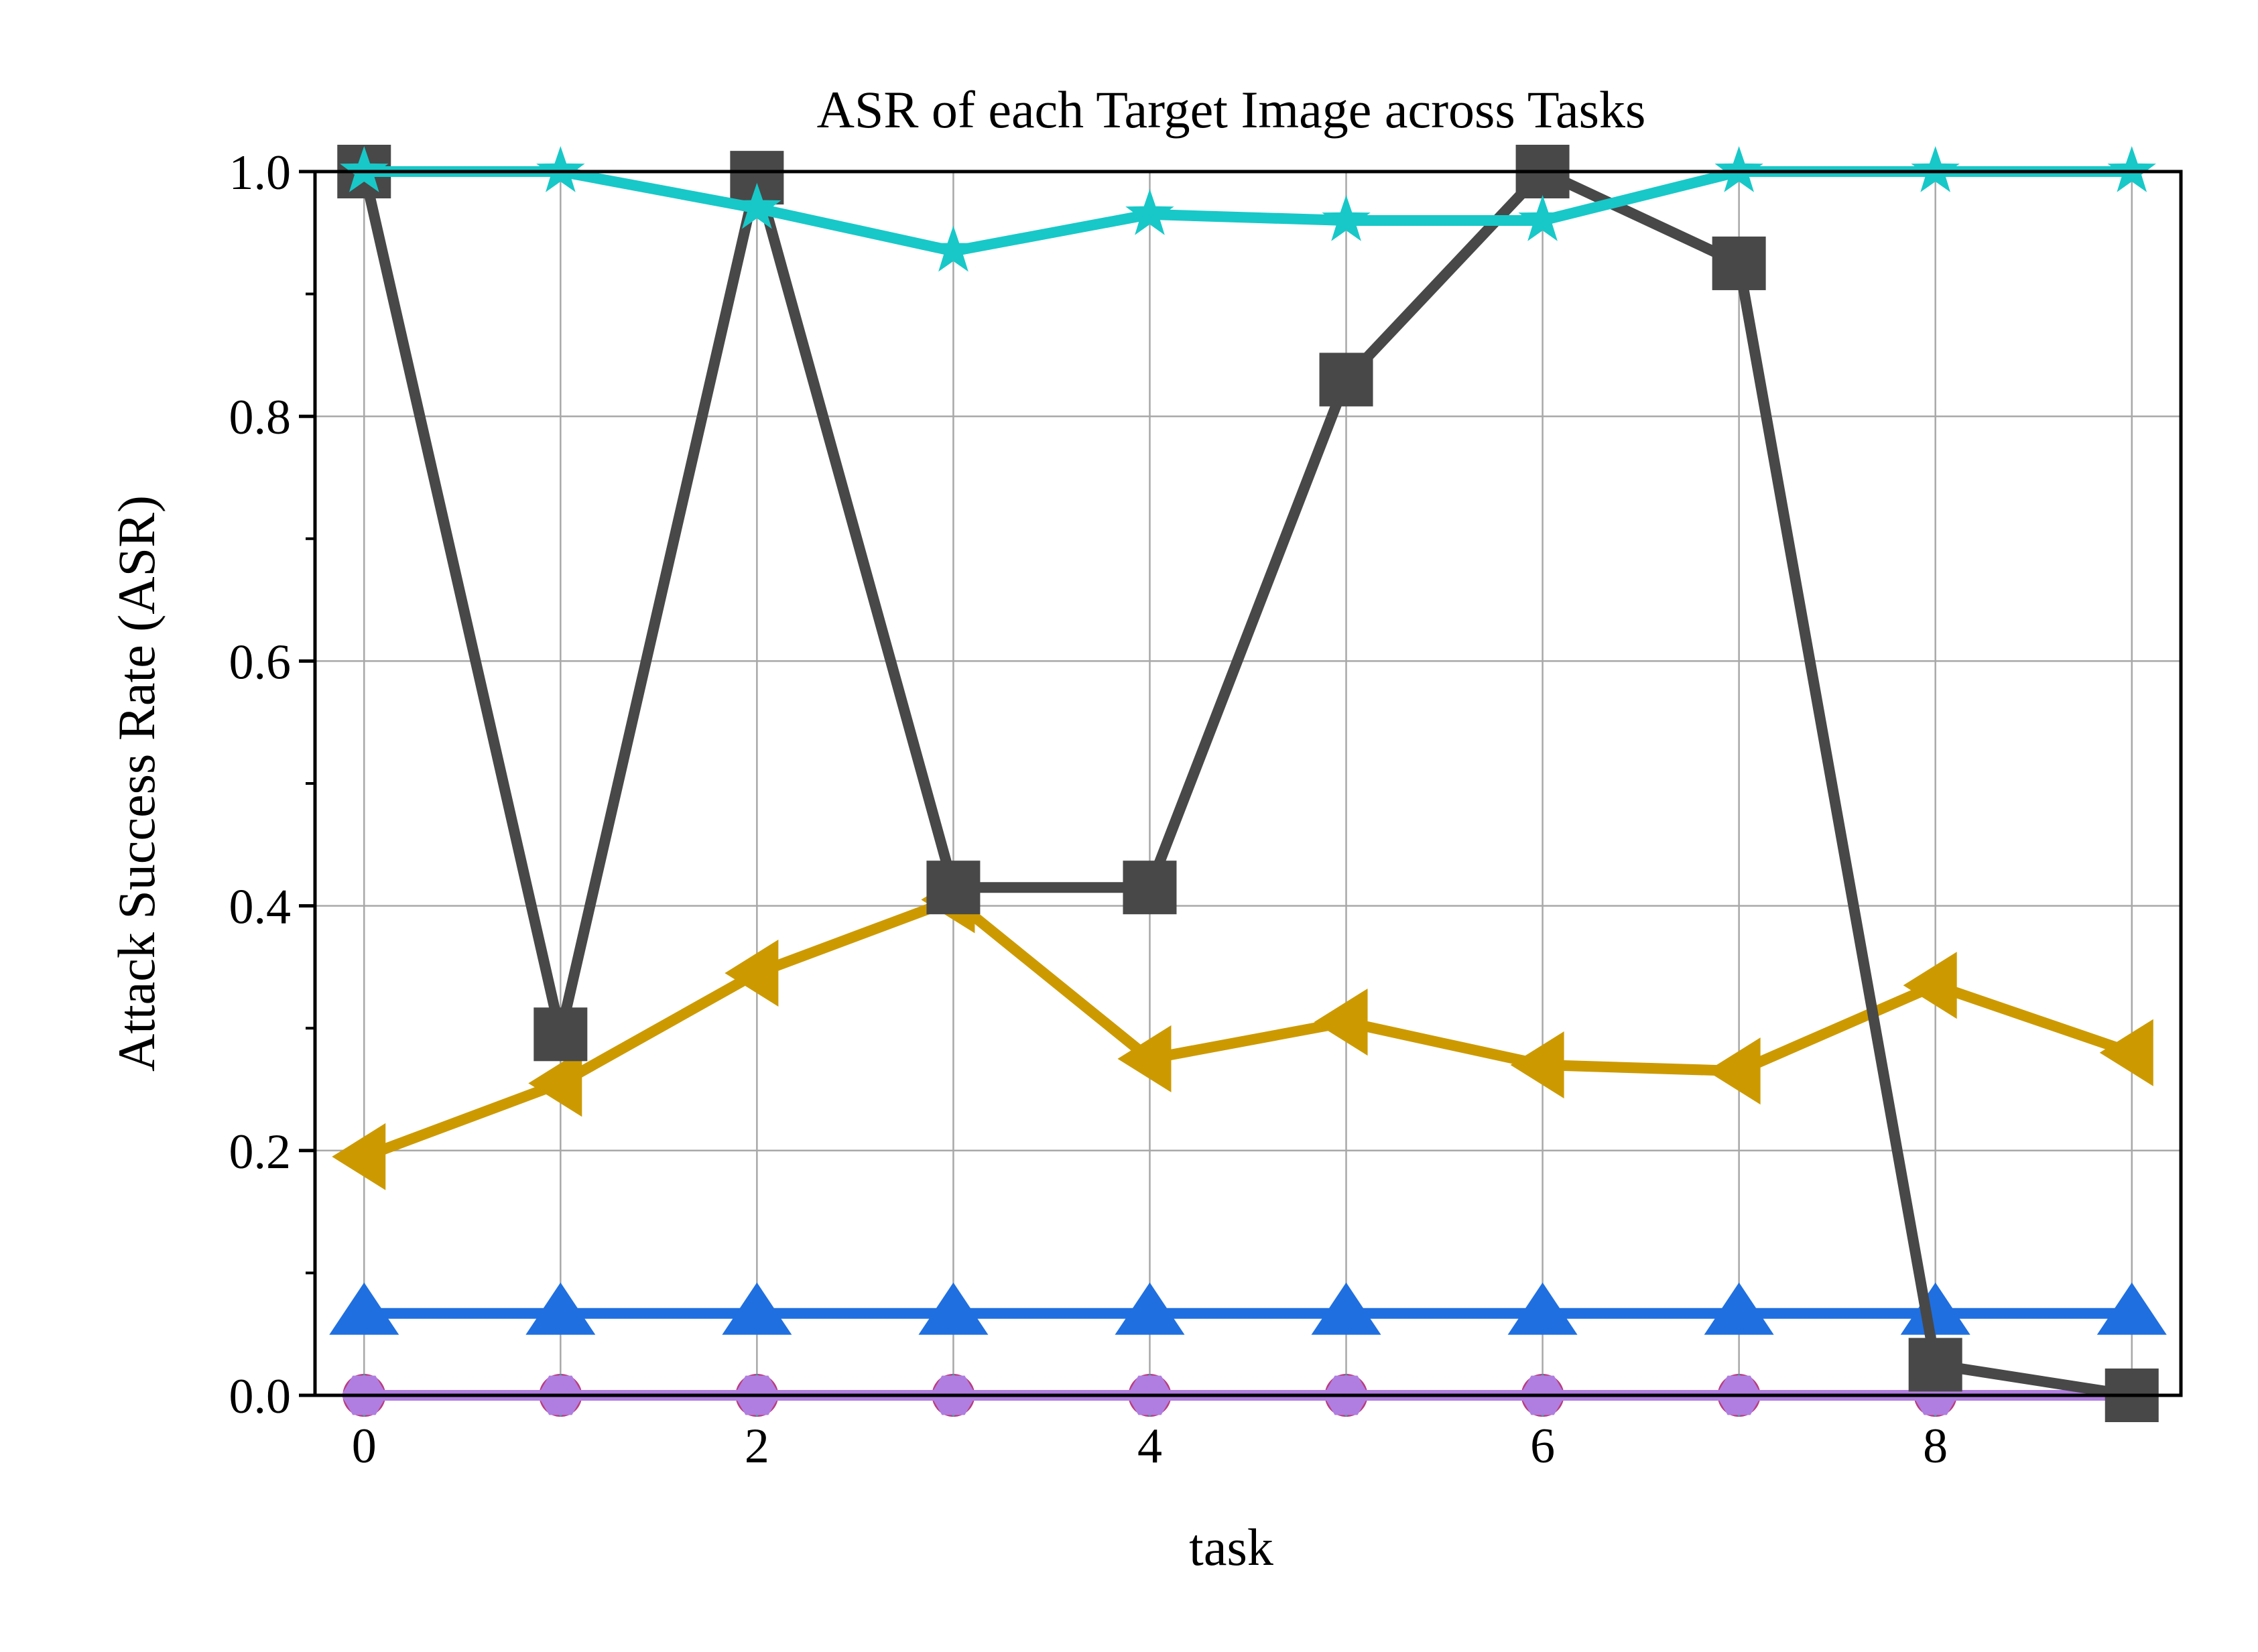 Image resolution: width=2258 pixels, height=1652 pixels. I want to click on x-axis-label: task, so click(1231, 1547).